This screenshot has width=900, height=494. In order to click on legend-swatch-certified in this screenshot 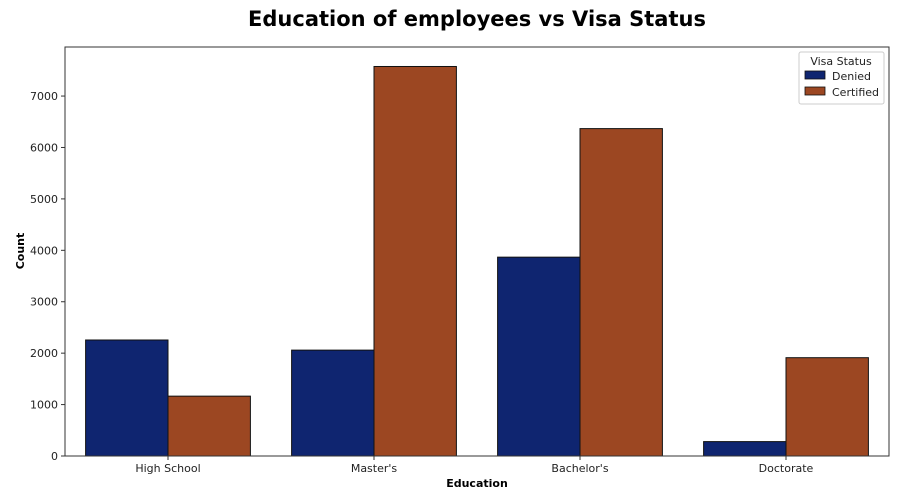, I will do `click(815, 91)`.